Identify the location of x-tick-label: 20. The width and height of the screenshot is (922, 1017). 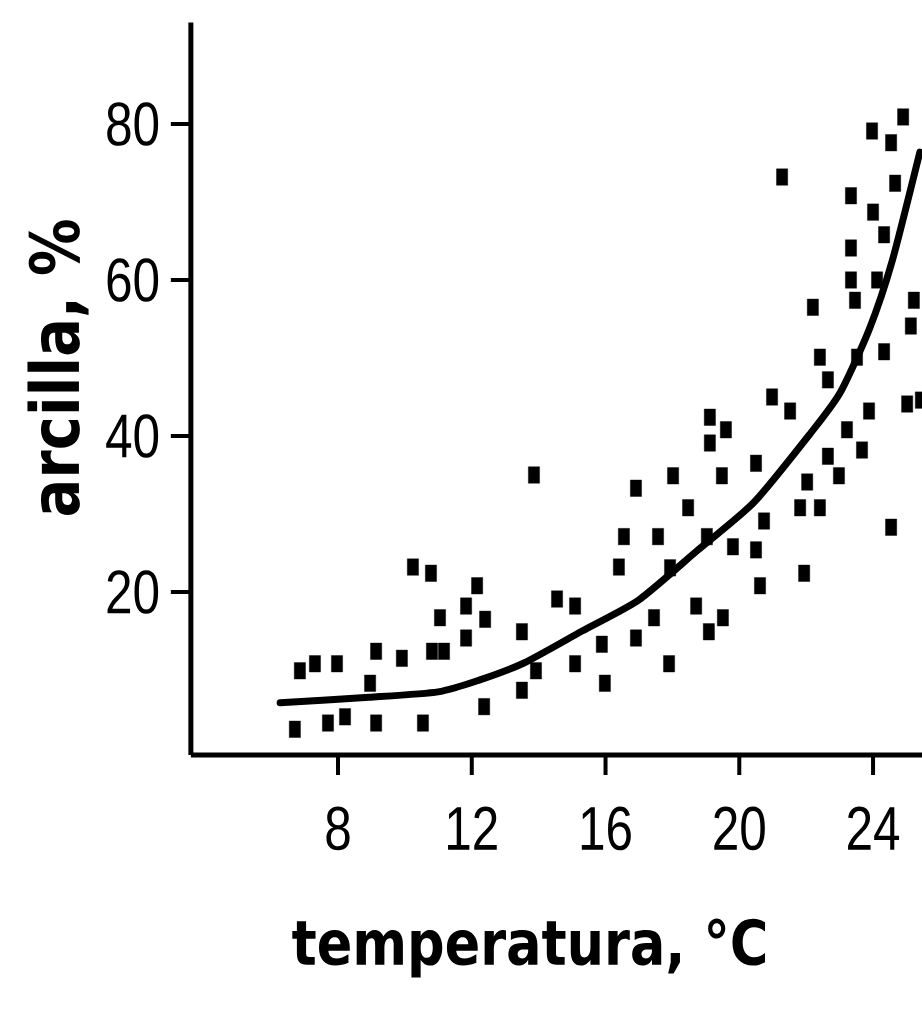
(739, 828).